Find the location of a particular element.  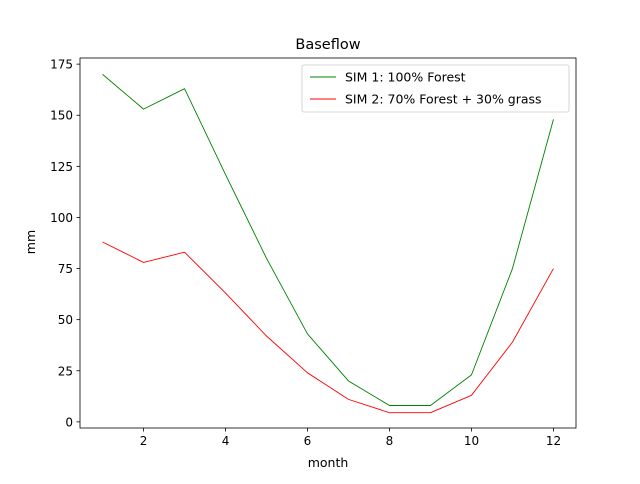

y-tick-label: 150 is located at coordinates (61, 116).